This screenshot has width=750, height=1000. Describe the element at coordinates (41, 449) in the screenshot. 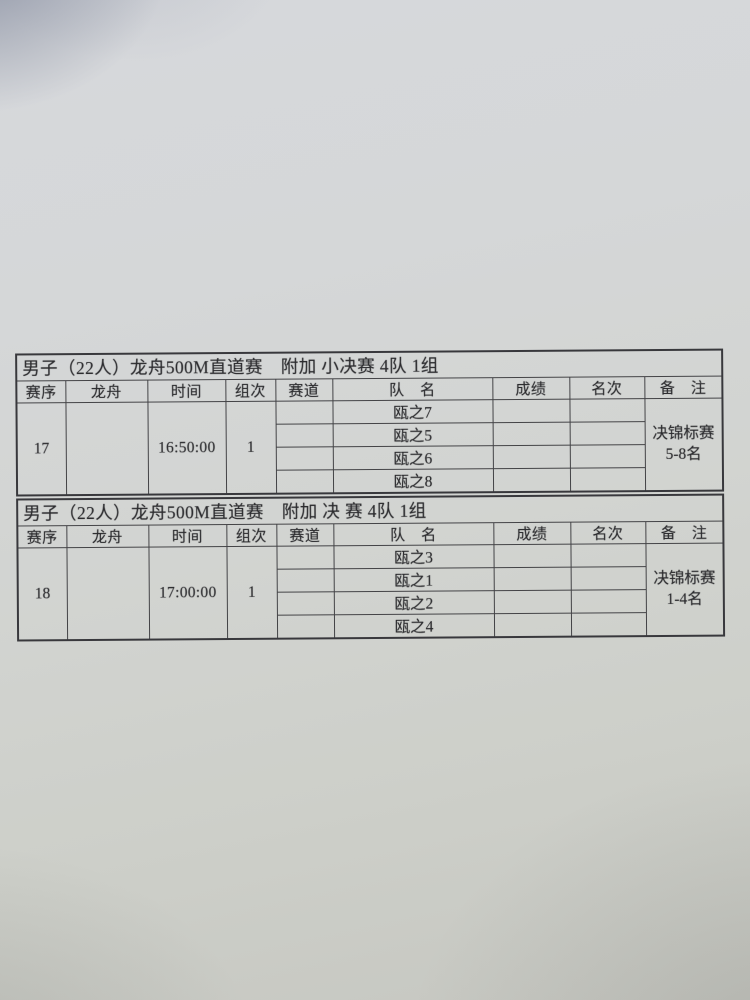

I see `race-no-cell: 17` at that location.